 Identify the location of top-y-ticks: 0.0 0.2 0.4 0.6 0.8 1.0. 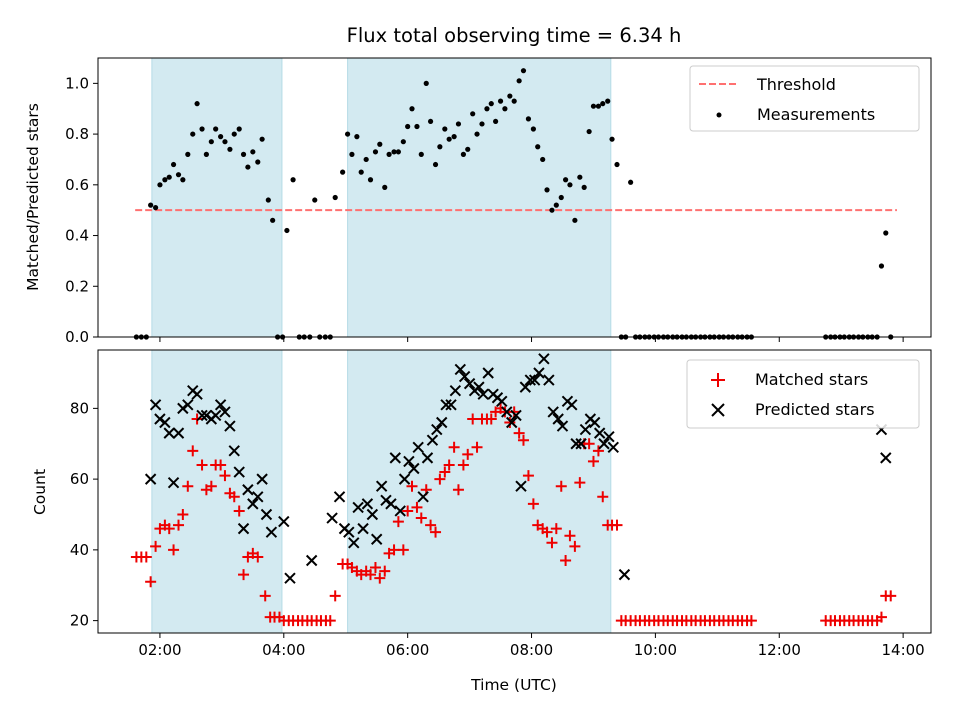
(81, 210).